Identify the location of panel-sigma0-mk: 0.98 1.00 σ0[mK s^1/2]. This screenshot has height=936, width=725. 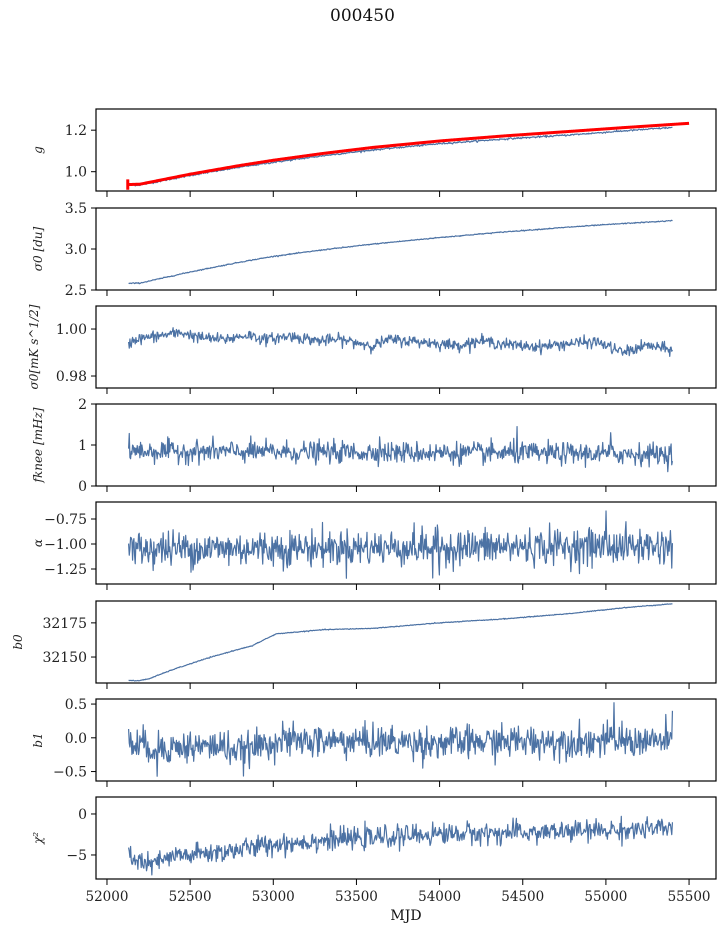
(372, 349).